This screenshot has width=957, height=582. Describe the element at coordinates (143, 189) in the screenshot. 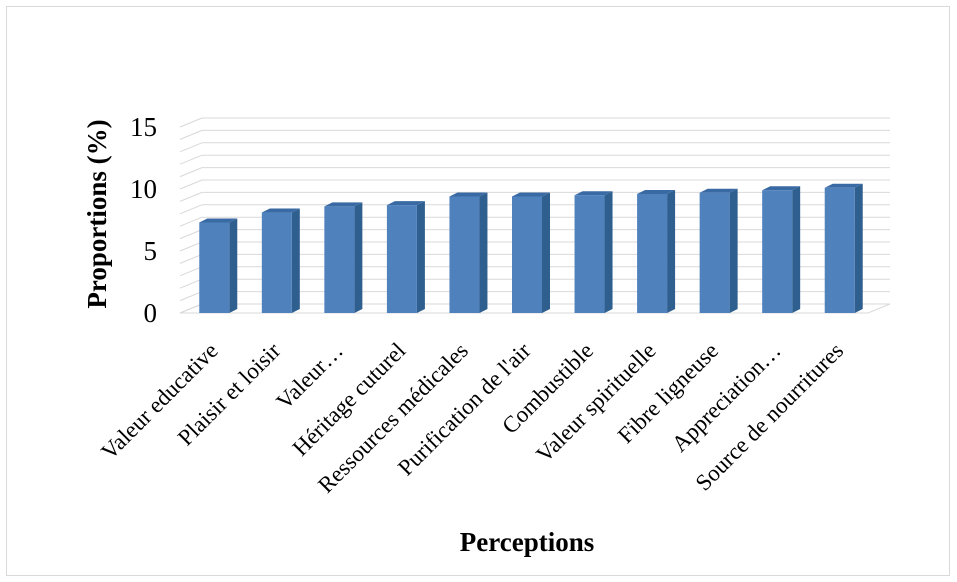

I see `y-tick-label: 10` at that location.